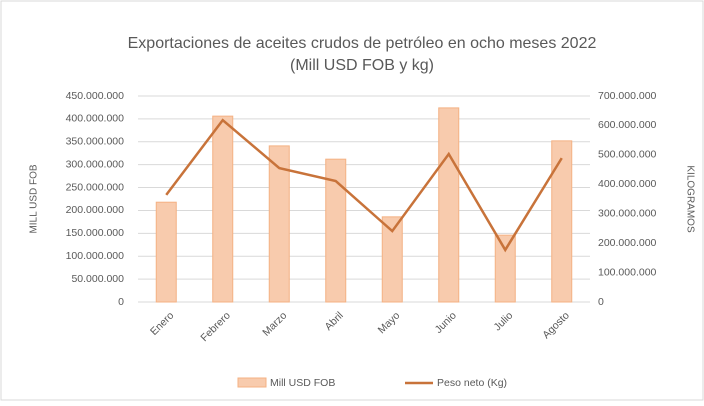 This screenshot has width=704, height=406. What do you see at coordinates (362, 65) in the screenshot?
I see `chart-subtitle: (Mill USD FOB y kg)` at bounding box center [362, 65].